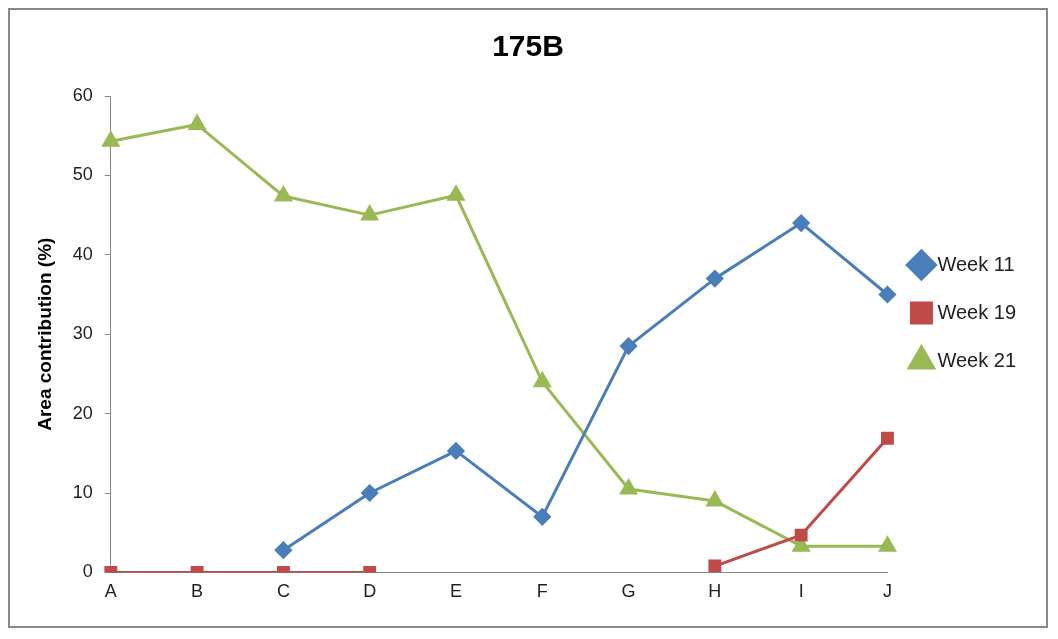 The height and width of the screenshot is (639, 1058). Describe the element at coordinates (87, 571) in the screenshot. I see `y-tick-label: 0` at that location.